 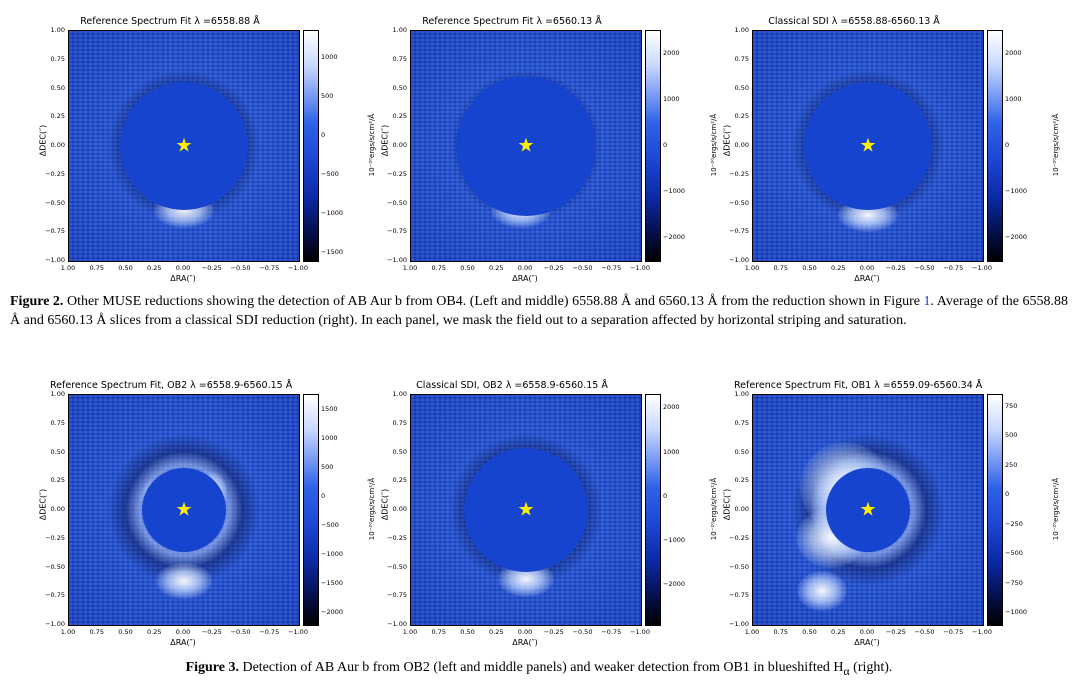 I want to click on figure-3-label: Figure 3., so click(x=212, y=667).